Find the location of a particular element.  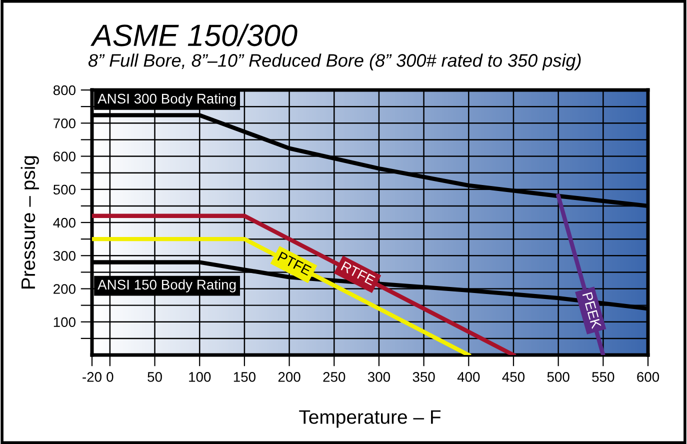

x-tick-label: 300 is located at coordinates (379, 377).